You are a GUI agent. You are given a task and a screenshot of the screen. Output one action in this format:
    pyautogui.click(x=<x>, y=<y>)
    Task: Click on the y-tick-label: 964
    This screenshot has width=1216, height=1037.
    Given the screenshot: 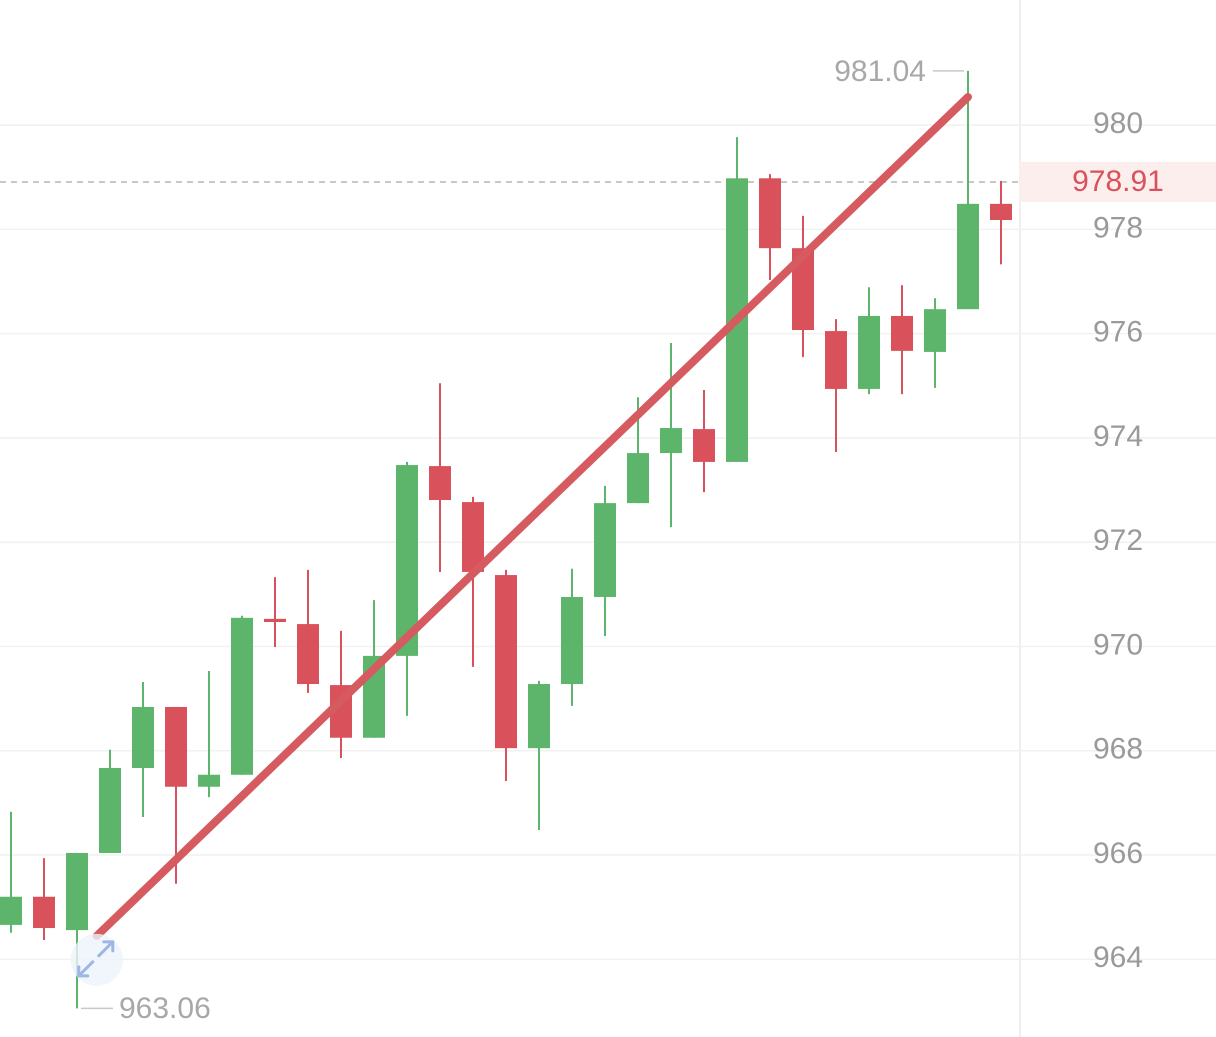 What is the action you would take?
    pyautogui.click(x=1118, y=957)
    